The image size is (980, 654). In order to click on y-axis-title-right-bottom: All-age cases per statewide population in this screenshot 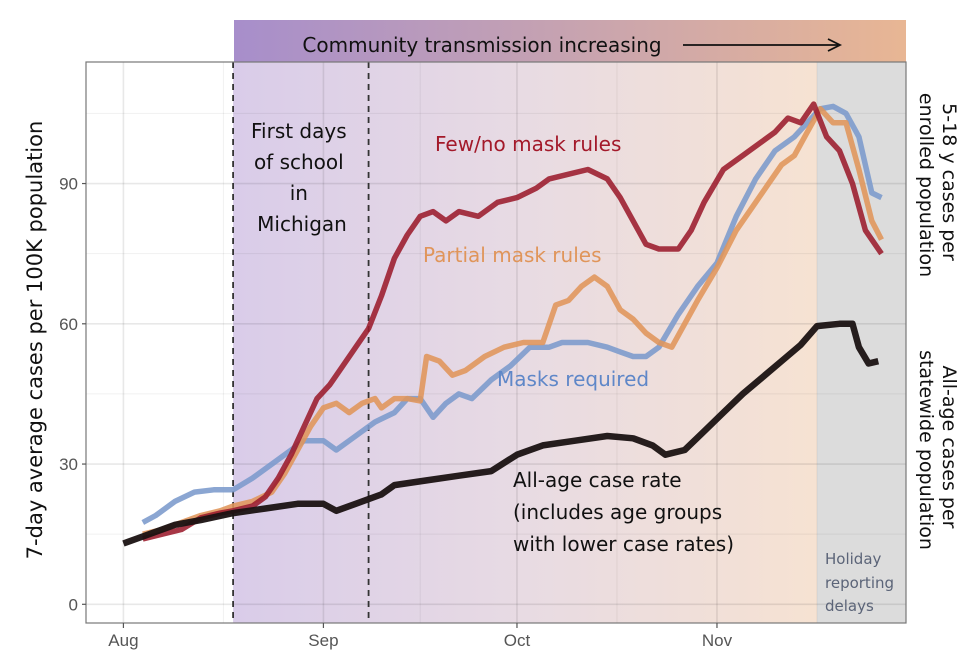, I will do `click(937, 450)`.